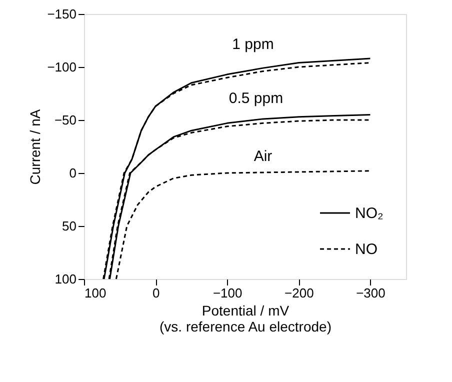 This screenshot has height=382, width=452. Describe the element at coordinates (366, 249) in the screenshot. I see `legend-label: NO` at that location.